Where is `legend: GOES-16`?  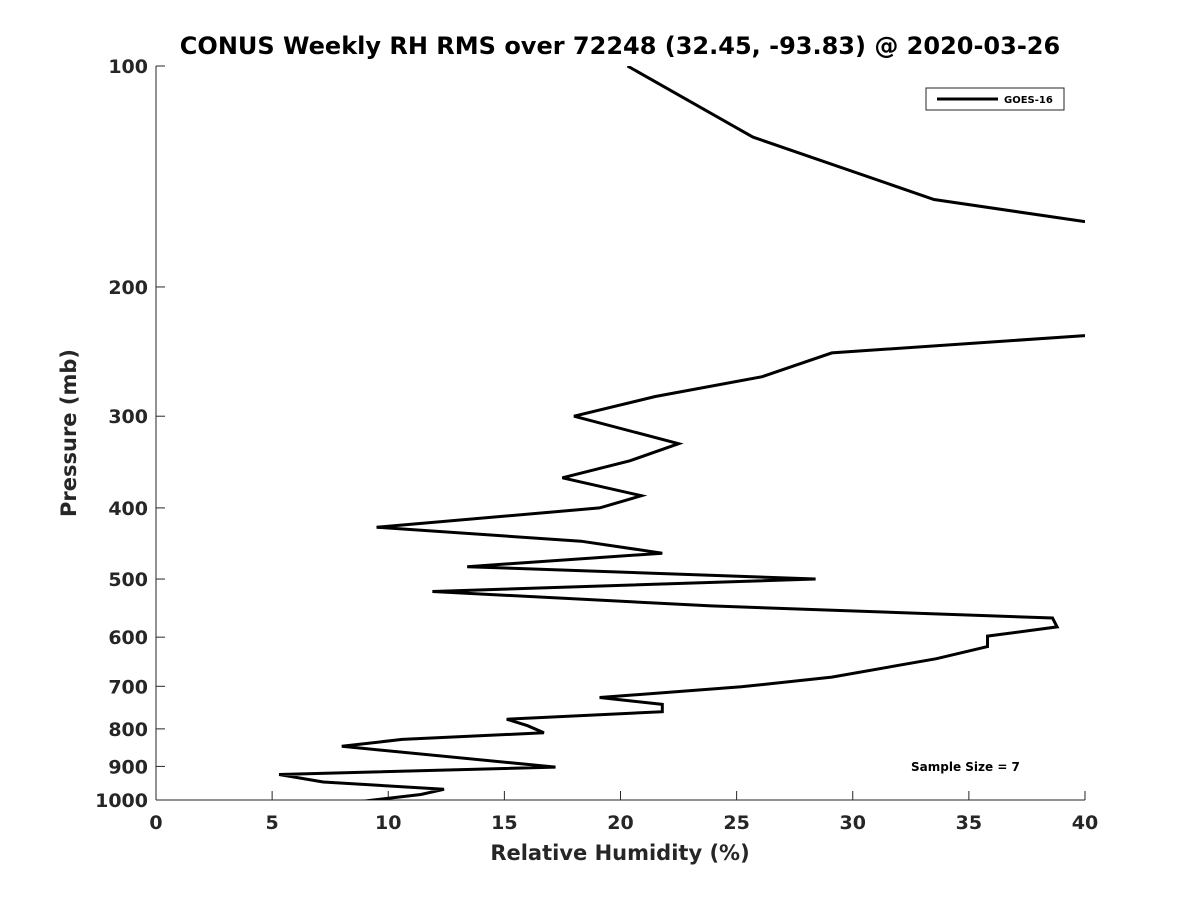
legend: GOES-16 is located at coordinates (995, 99).